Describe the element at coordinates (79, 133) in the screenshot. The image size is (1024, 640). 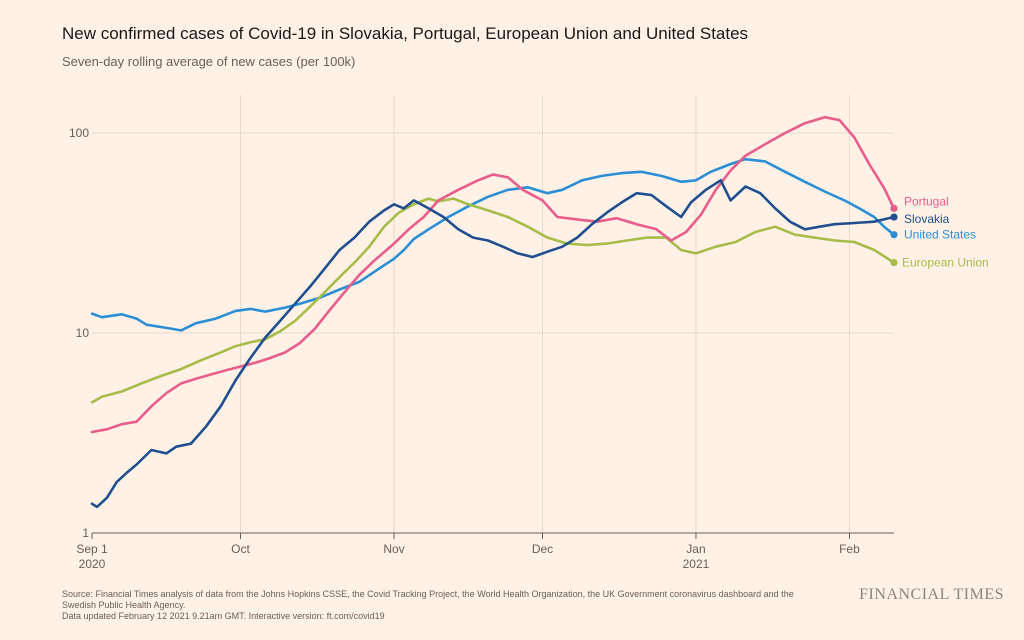
I see `y-tick-label: 100` at that location.